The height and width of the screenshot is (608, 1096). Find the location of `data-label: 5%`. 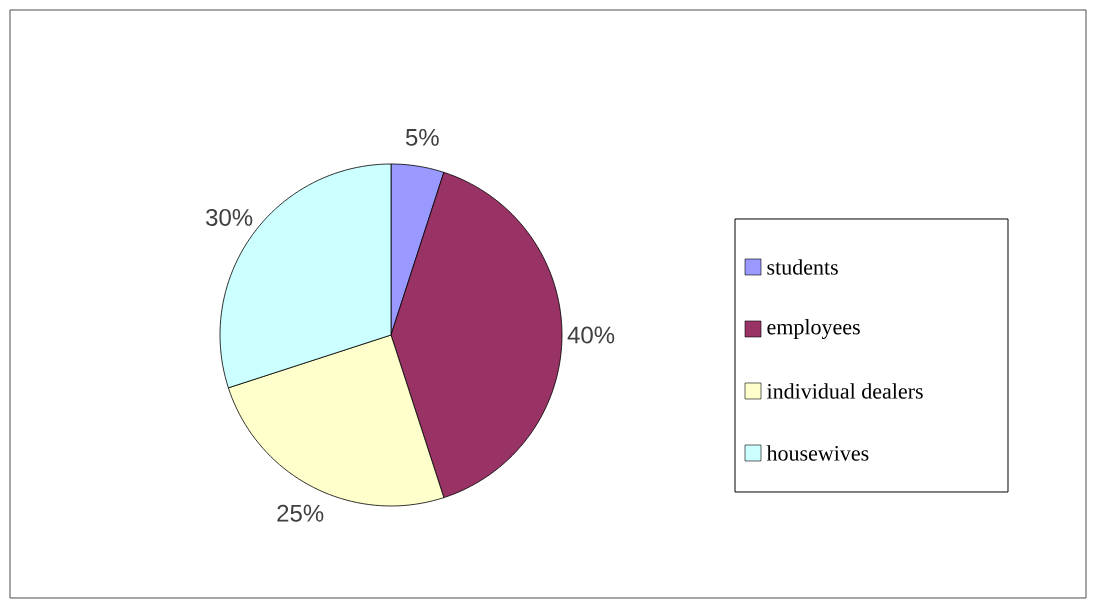

data-label: 5% is located at coordinates (422, 137).